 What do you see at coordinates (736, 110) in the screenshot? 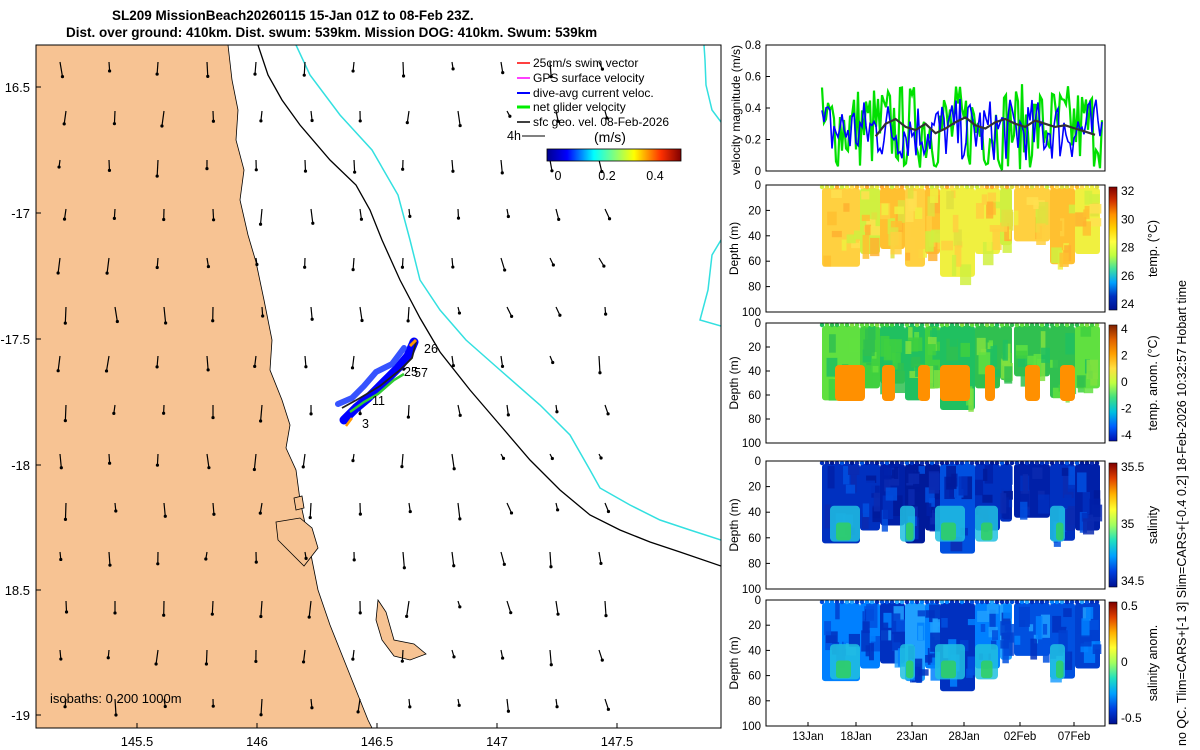
I see `velocity-ylabel: velocity magnitude (m/s)` at bounding box center [736, 110].